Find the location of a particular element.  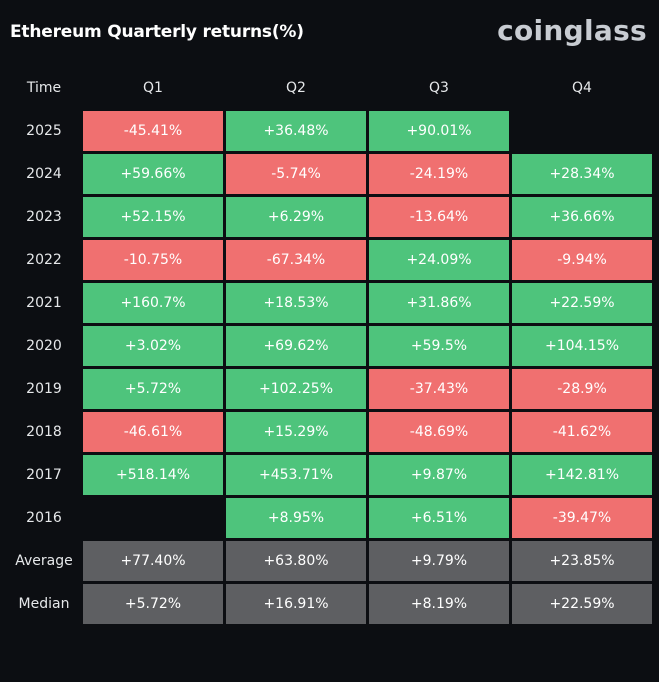

return-cell: -13.64% is located at coordinates (439, 217).